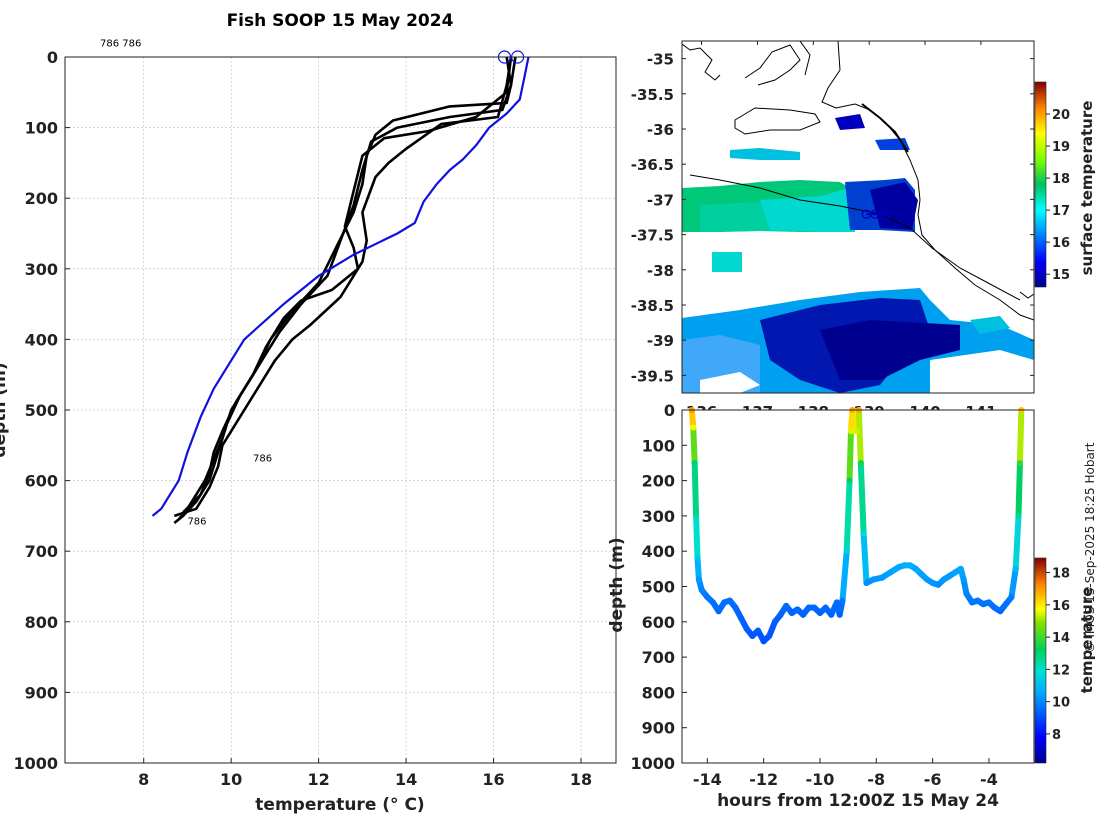  I want to click on sst-patch-south-coldest, so click(890, 350).